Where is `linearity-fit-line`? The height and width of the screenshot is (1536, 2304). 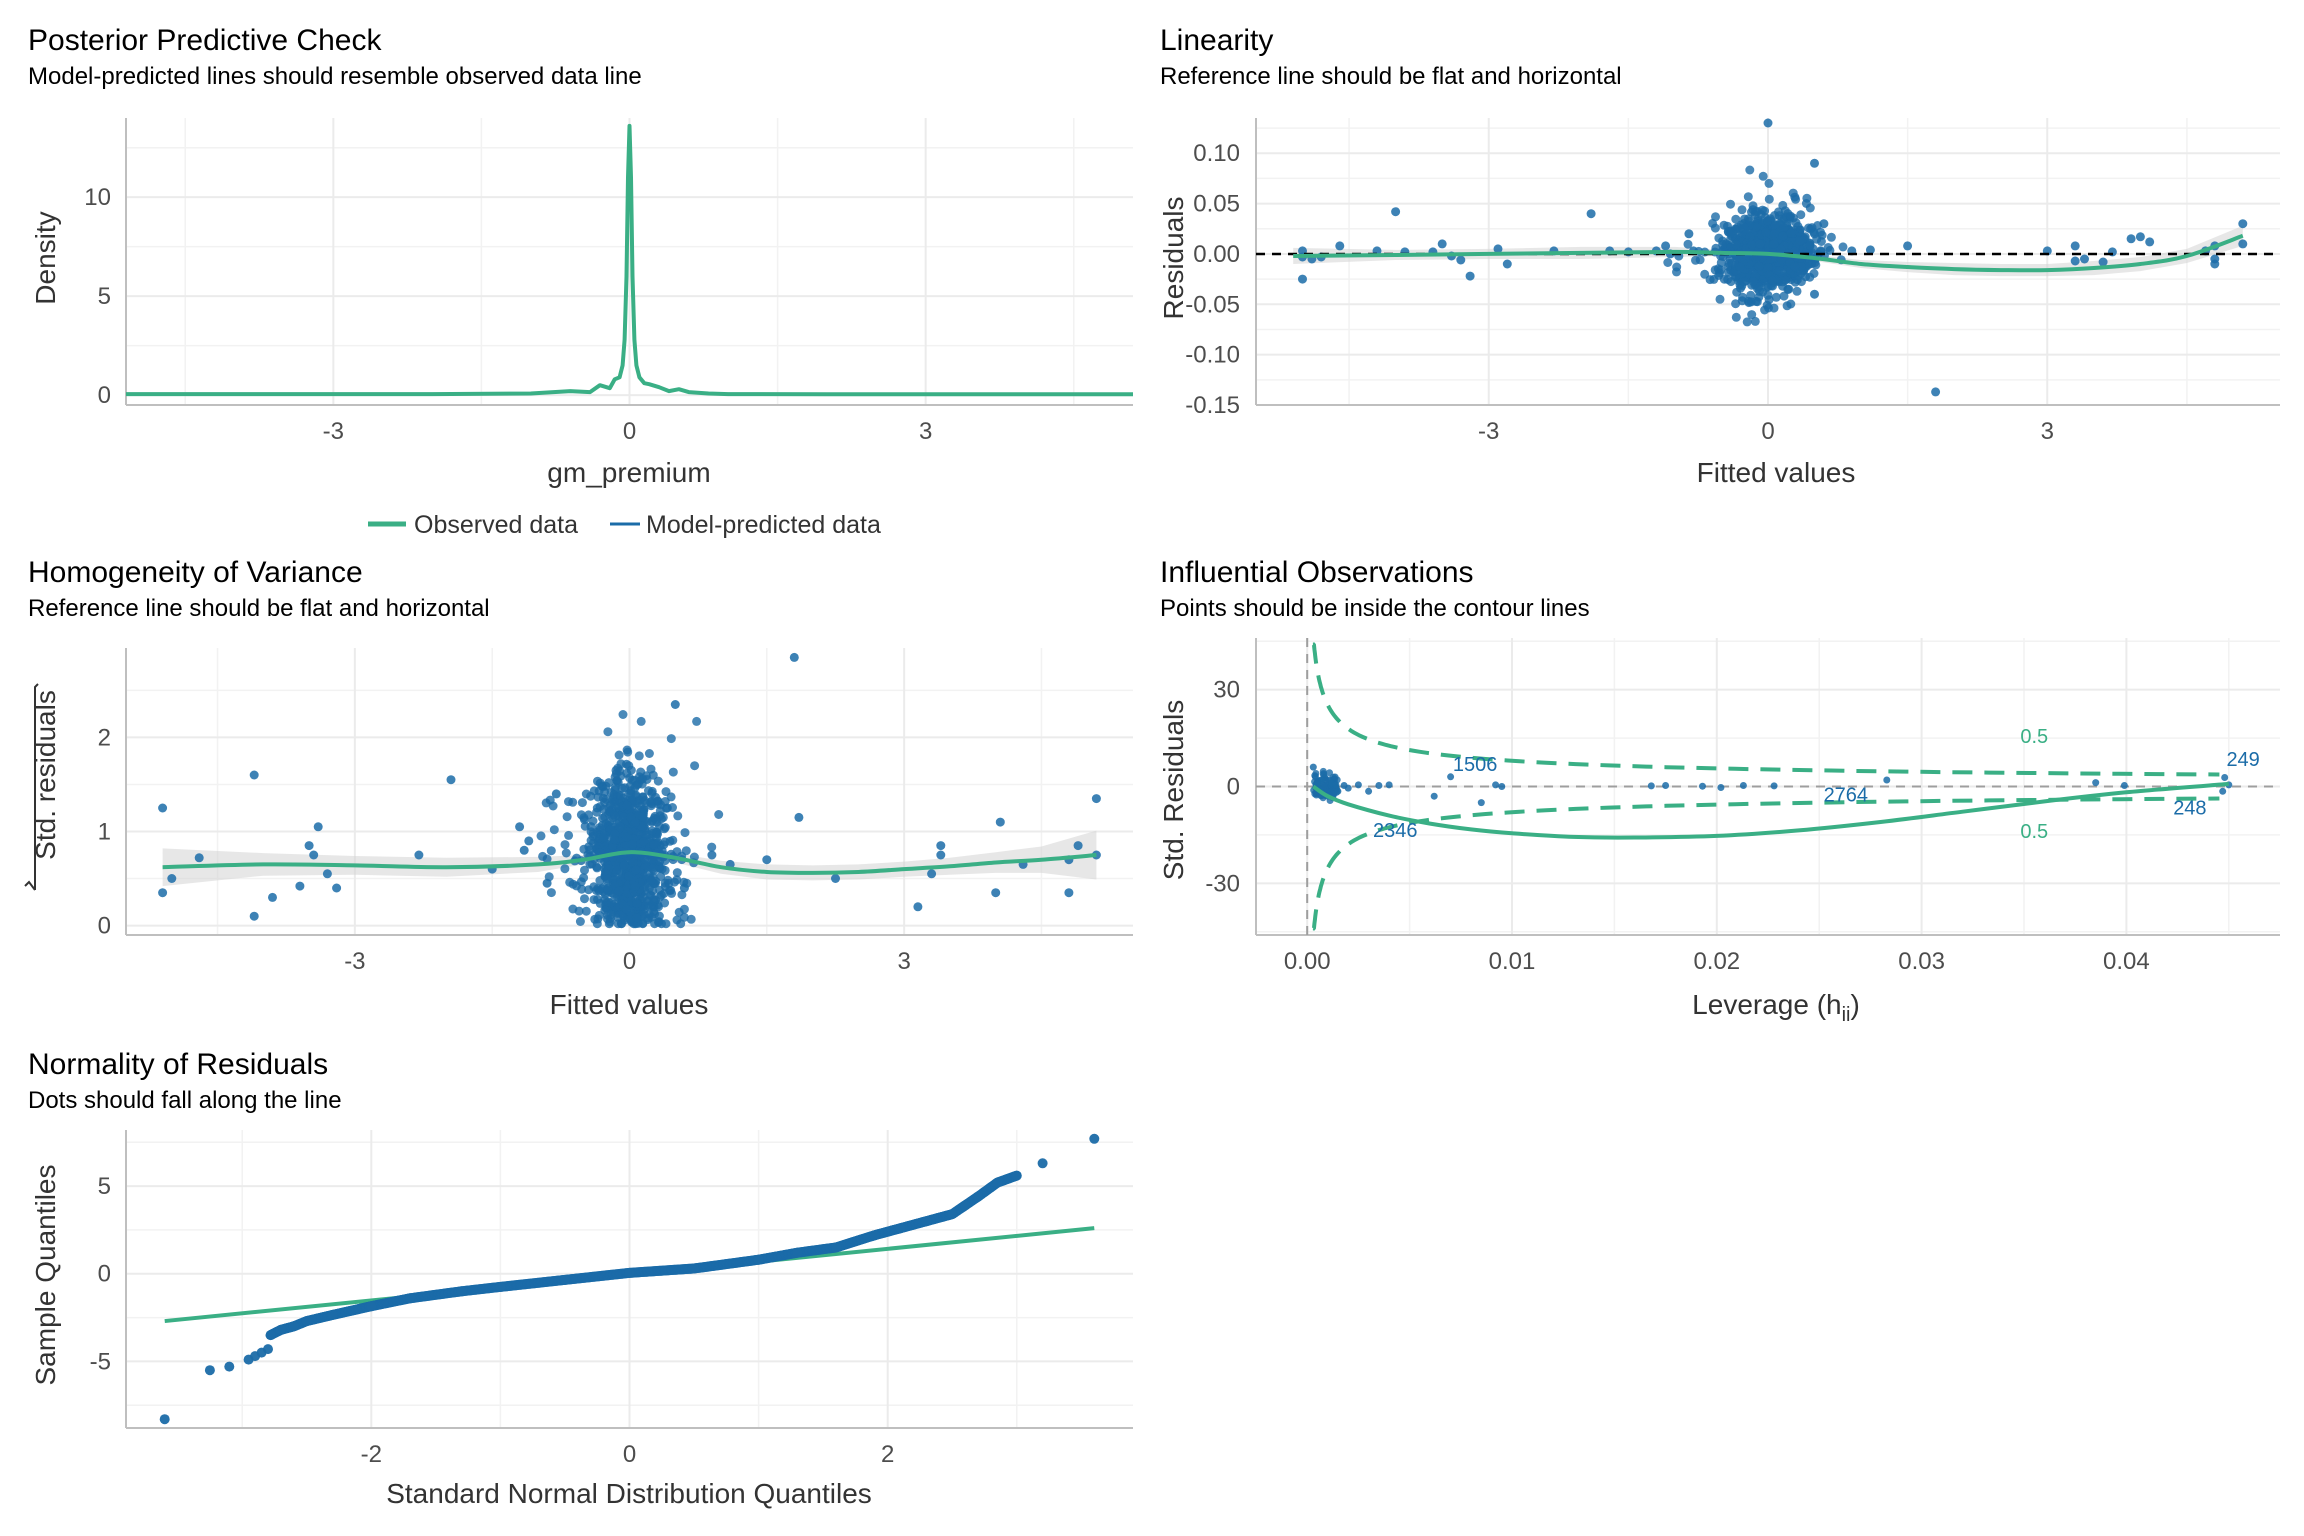 linearity-fit-line is located at coordinates (1768, 253).